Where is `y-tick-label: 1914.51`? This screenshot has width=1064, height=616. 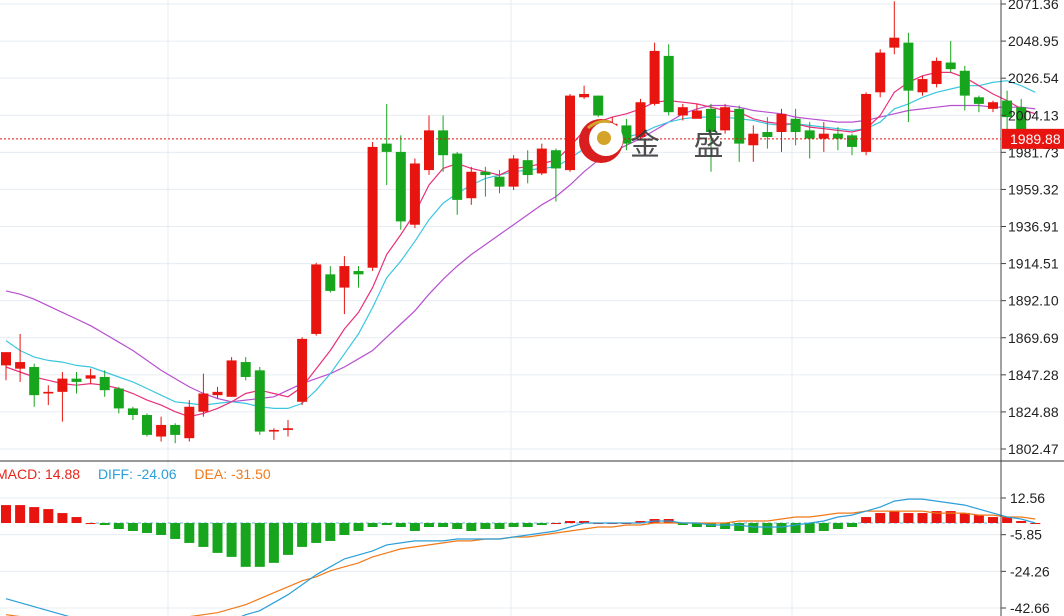
y-tick-label: 1914.51 is located at coordinates (1033, 264).